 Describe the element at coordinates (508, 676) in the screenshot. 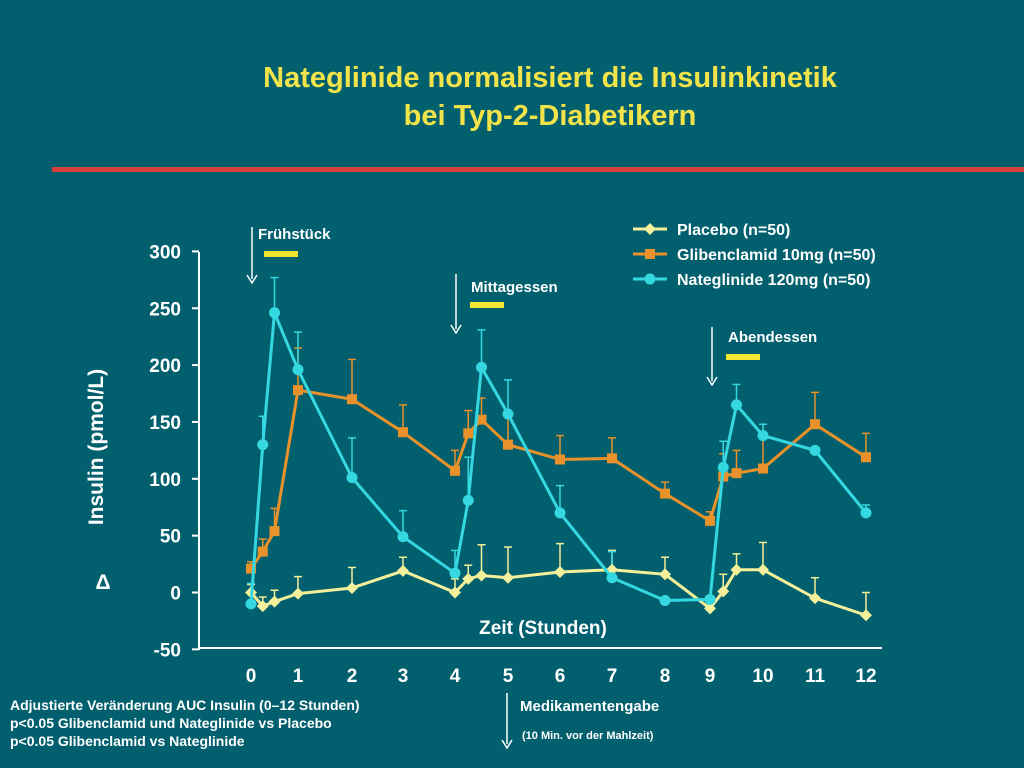

I see `x-tick-label: 5` at that location.